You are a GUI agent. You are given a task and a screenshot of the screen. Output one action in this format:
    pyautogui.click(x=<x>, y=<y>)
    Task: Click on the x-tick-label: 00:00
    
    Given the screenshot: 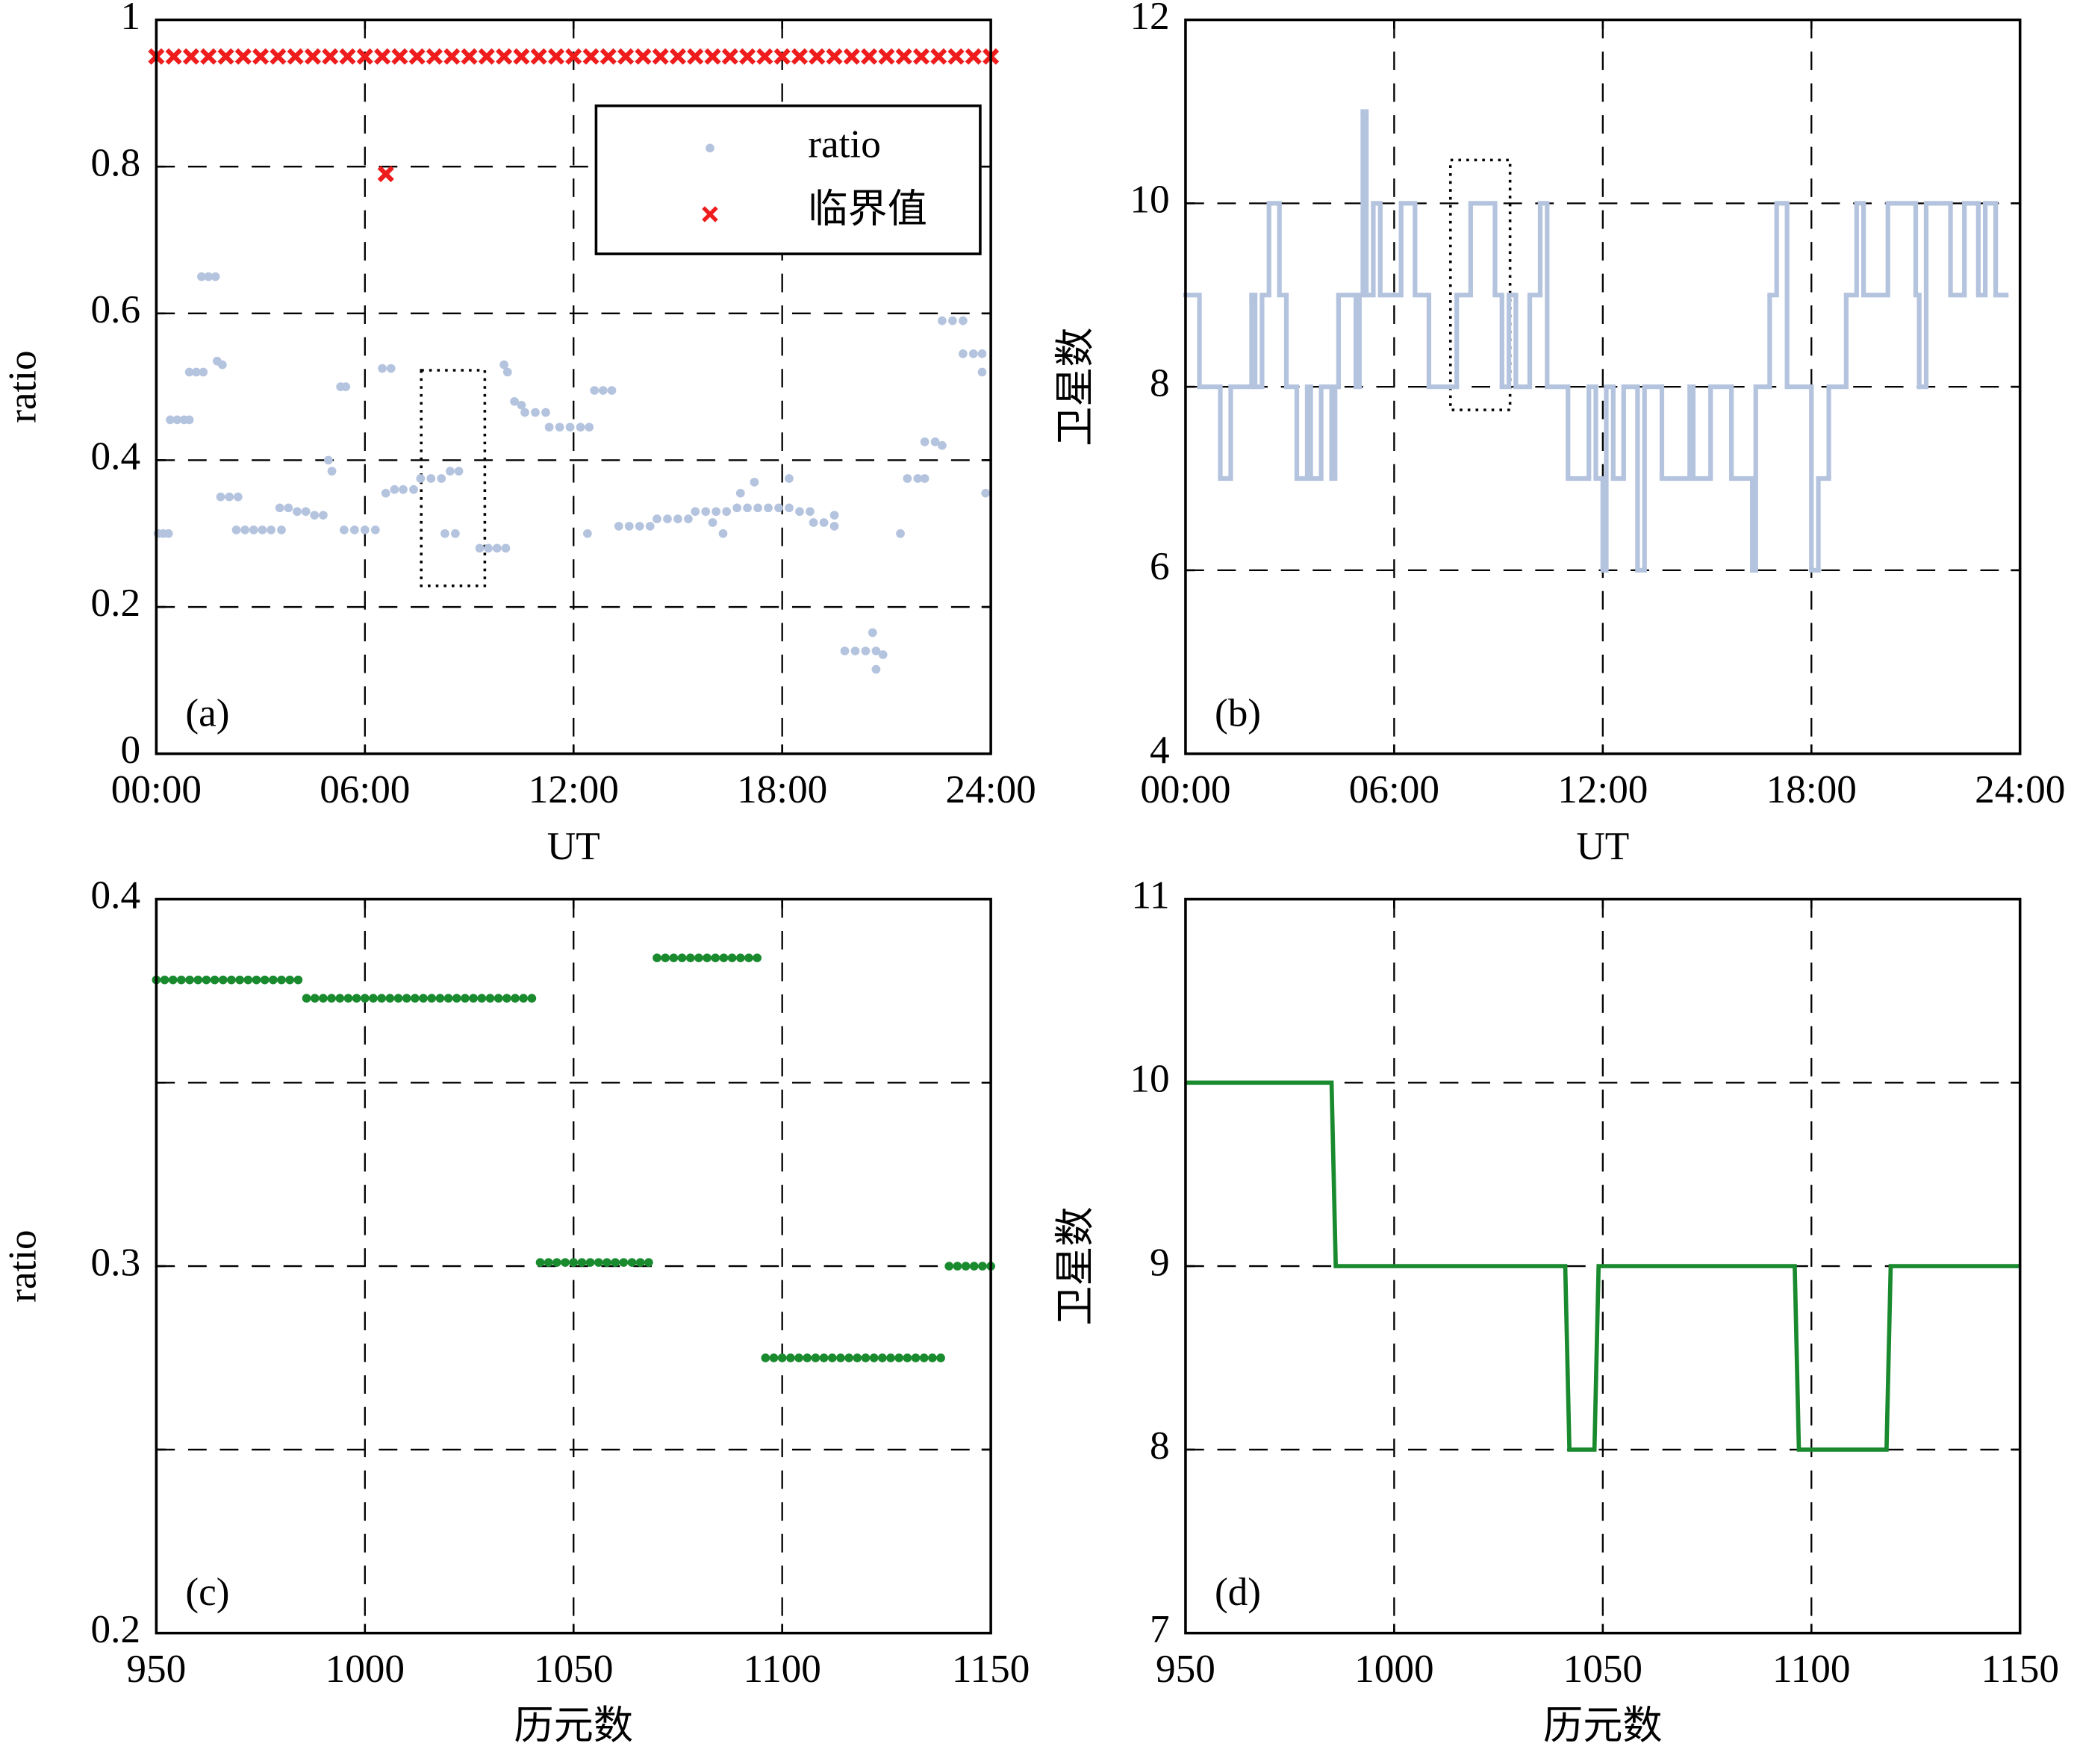 What is the action you would take?
    pyautogui.click(x=156, y=789)
    